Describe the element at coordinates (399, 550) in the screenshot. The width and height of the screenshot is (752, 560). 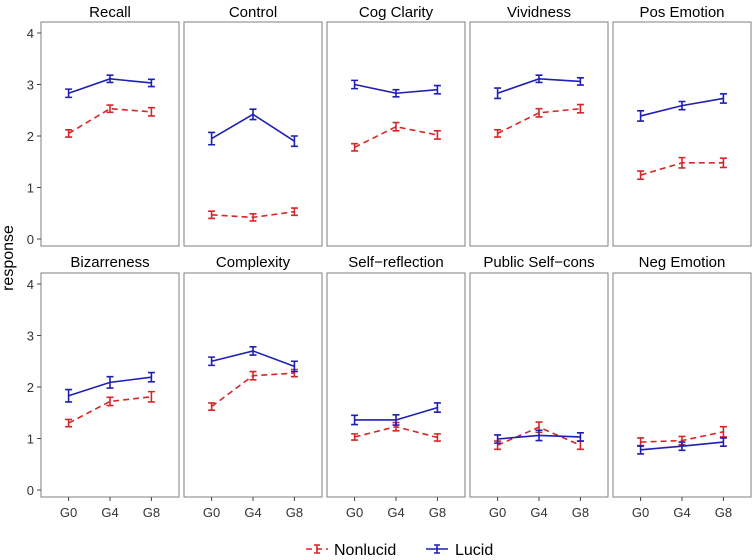
I see `legend: Nonlucid Lucid` at that location.